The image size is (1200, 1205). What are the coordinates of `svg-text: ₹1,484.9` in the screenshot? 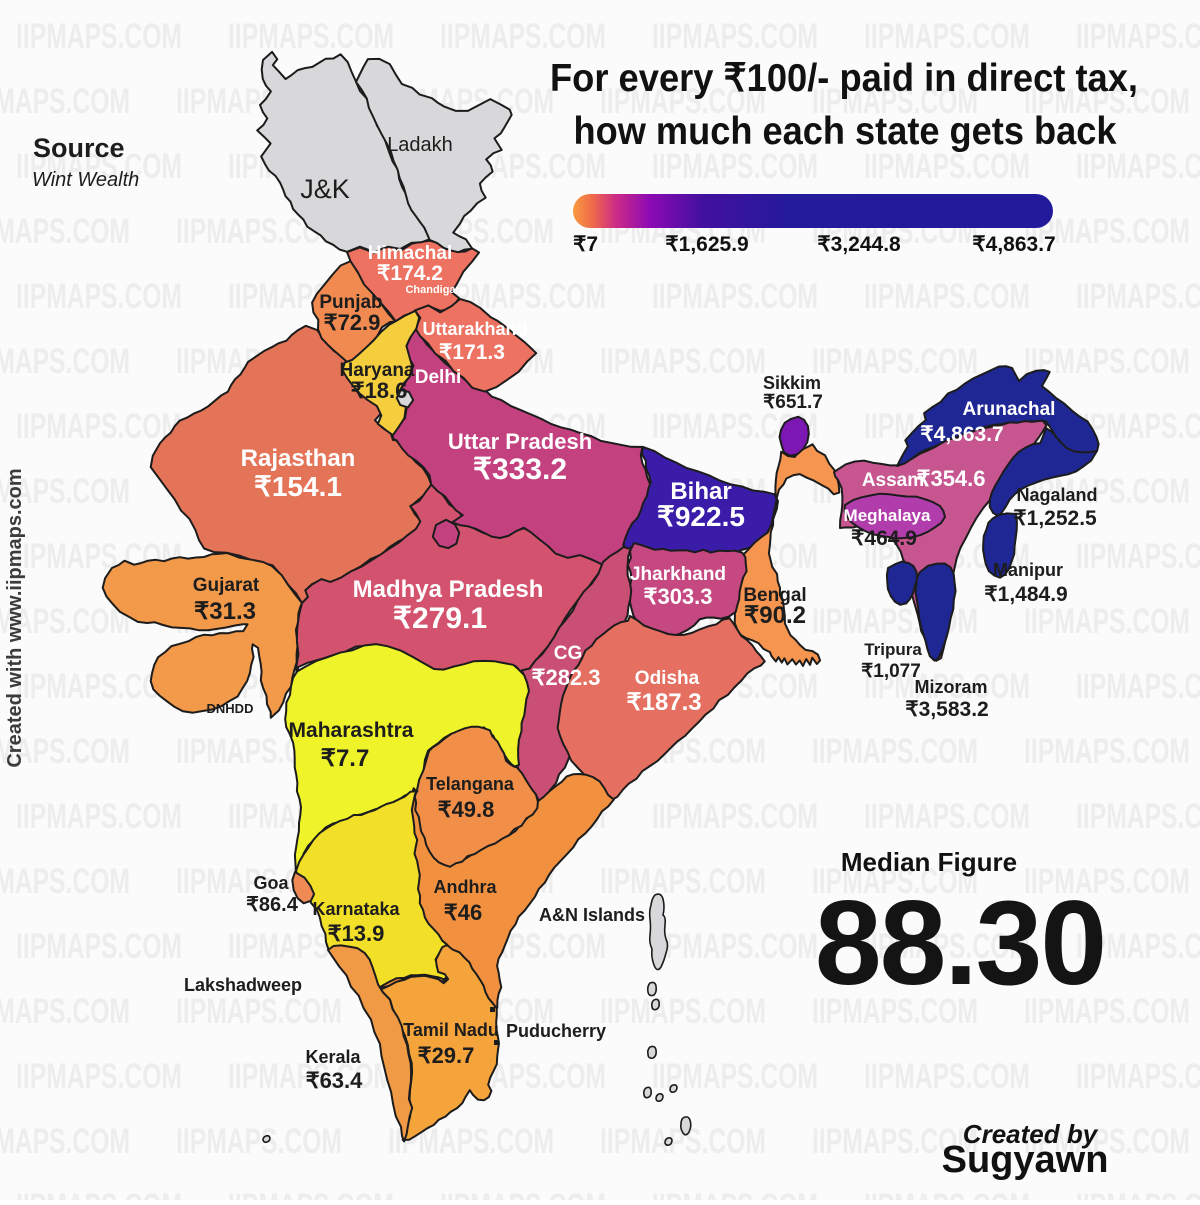 It's located at (1025, 594).